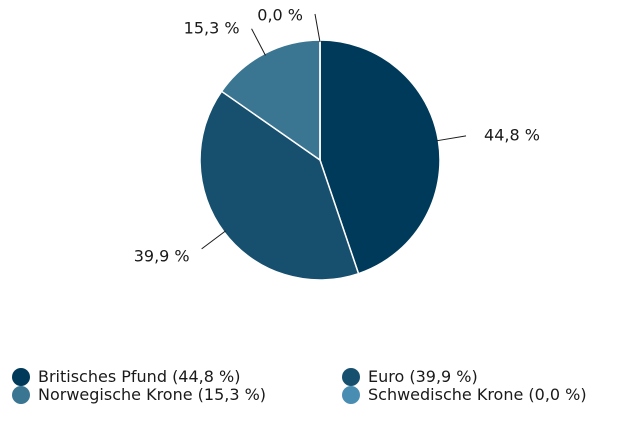  Describe the element at coordinates (512, 134) in the screenshot. I see `data-label: 44,8 %` at that location.